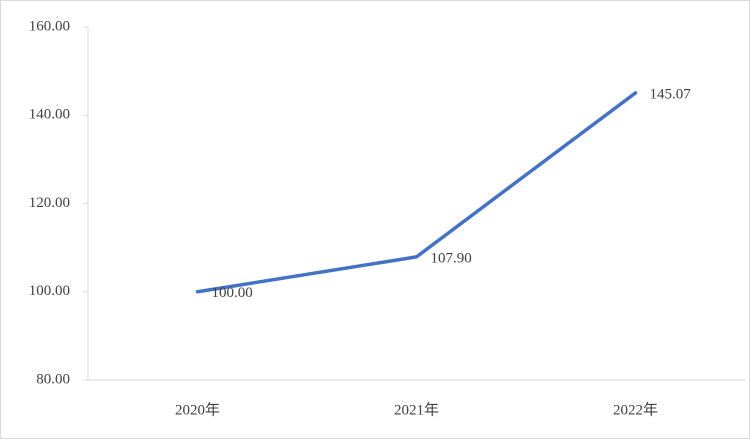 Image resolution: width=750 pixels, height=439 pixels. What do you see at coordinates (671, 94) in the screenshot?
I see `data-label: 145.07` at bounding box center [671, 94].